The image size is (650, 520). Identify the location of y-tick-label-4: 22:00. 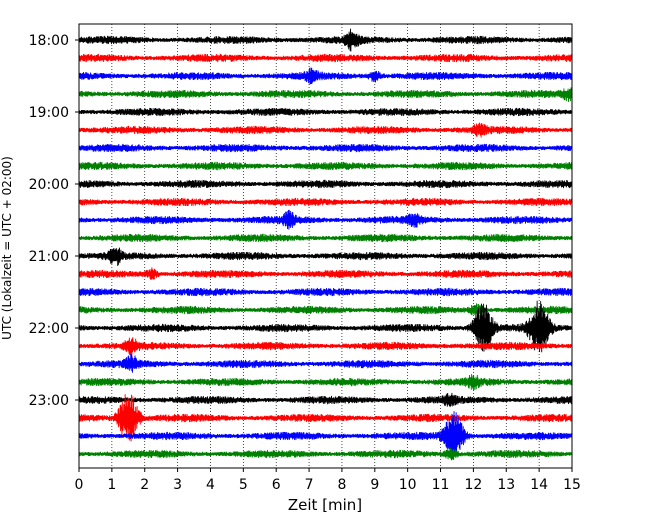
(49, 329).